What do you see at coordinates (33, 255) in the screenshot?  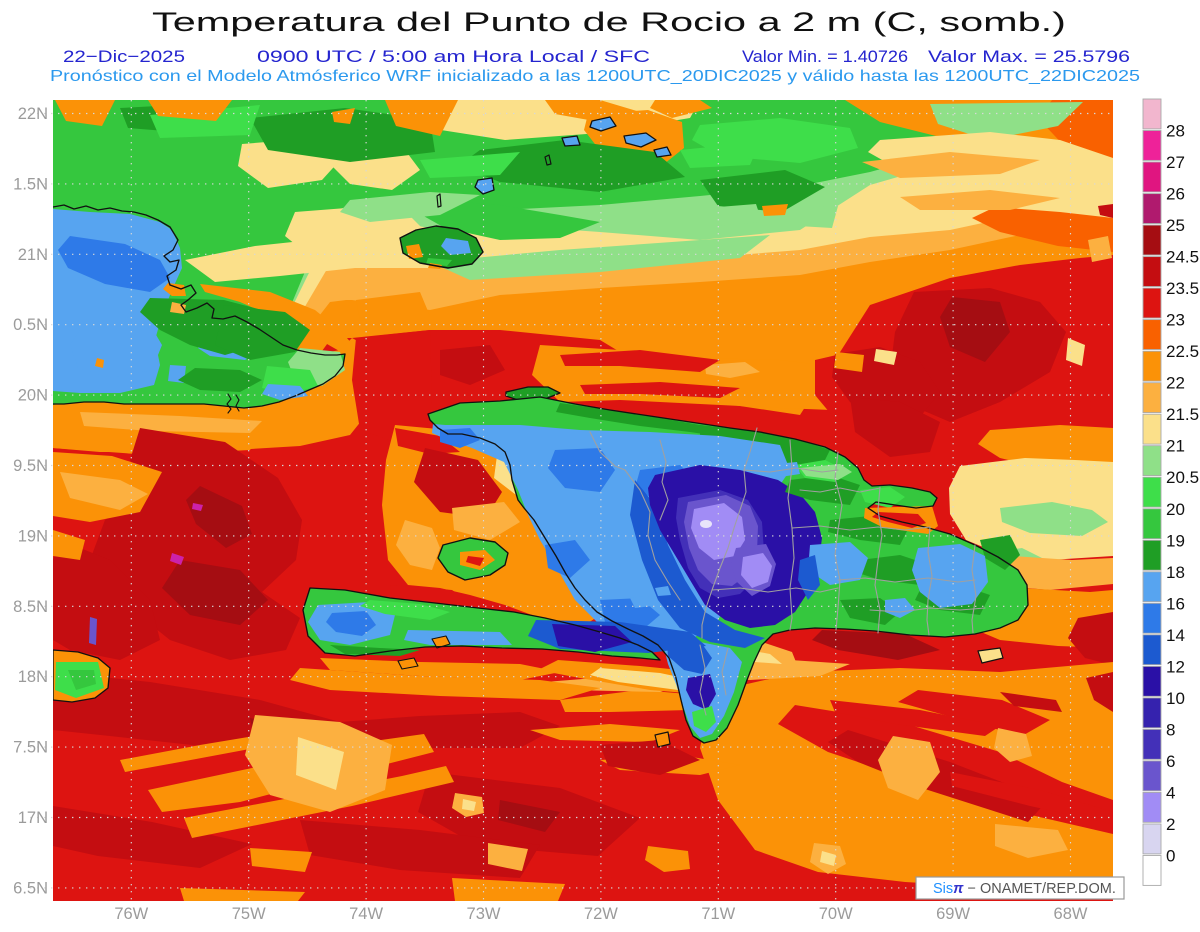 I see `svg-text: 21N` at bounding box center [33, 255].